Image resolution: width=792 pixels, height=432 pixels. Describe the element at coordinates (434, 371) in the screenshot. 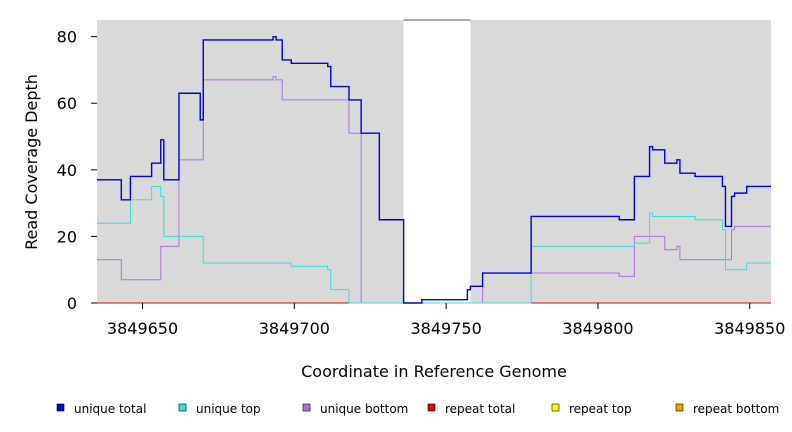

I see `x-axis-title: Coordinate in Reference Genome` at that location.